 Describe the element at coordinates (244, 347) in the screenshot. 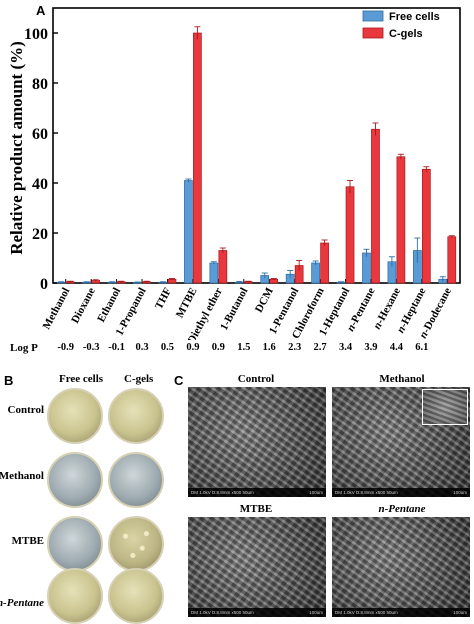

I see `log-p-value: 1.5` at that location.